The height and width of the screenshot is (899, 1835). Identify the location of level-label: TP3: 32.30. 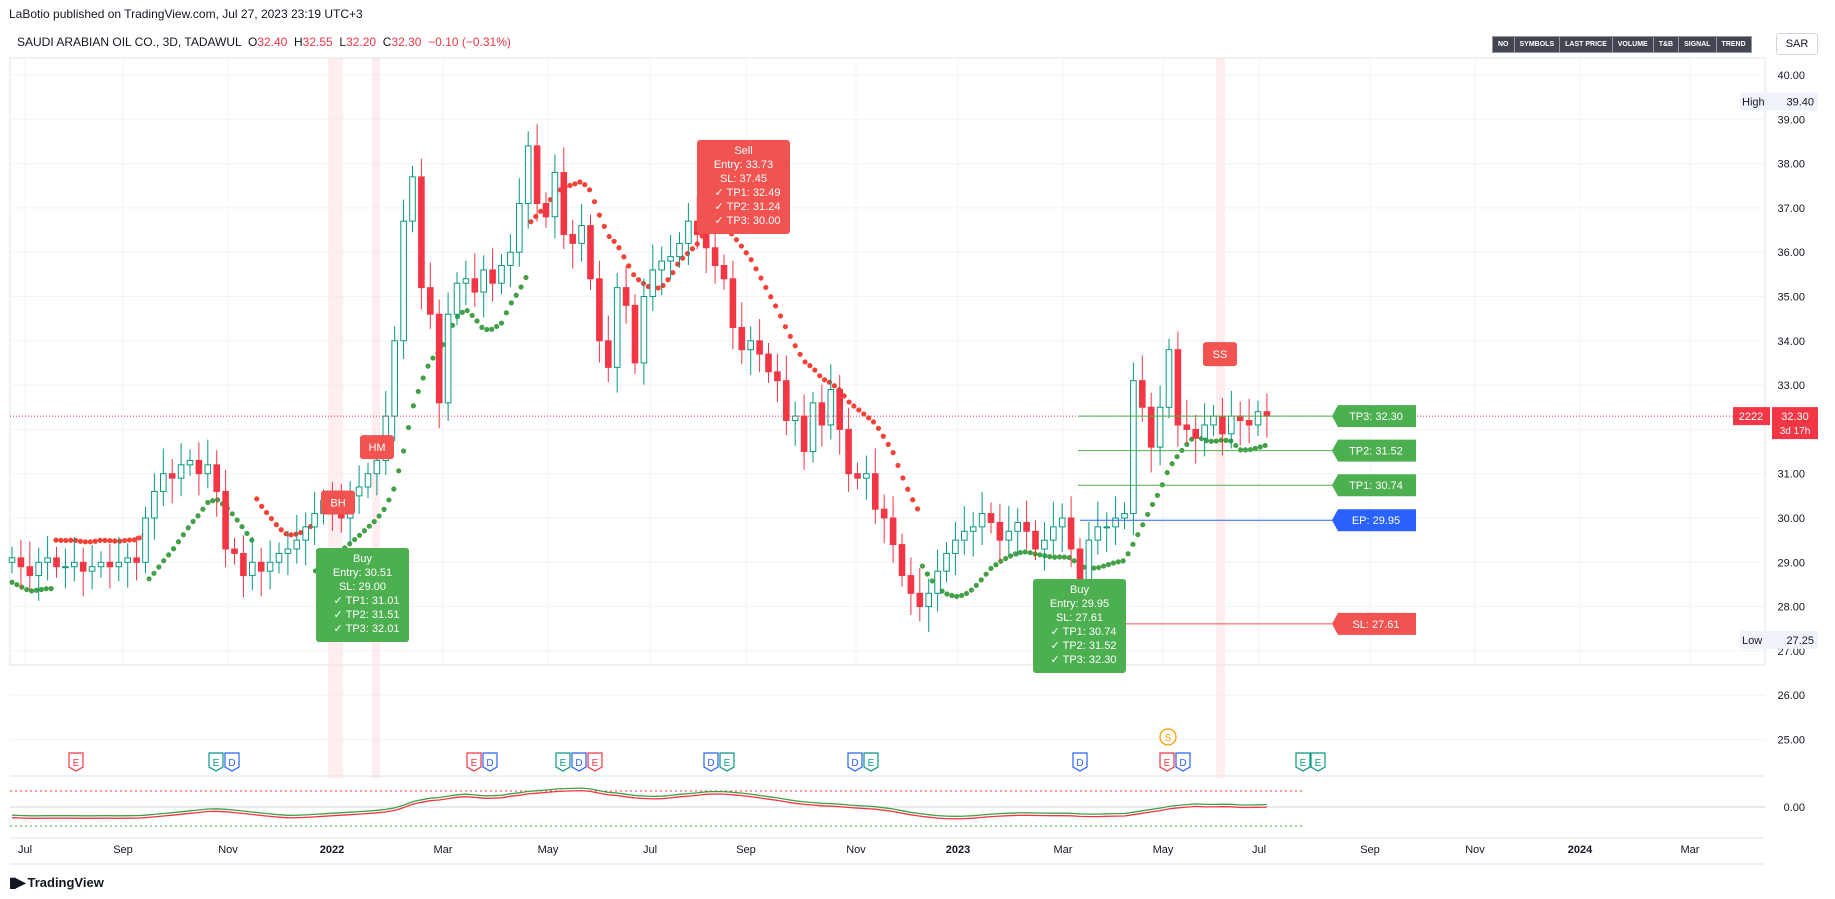
(1376, 417).